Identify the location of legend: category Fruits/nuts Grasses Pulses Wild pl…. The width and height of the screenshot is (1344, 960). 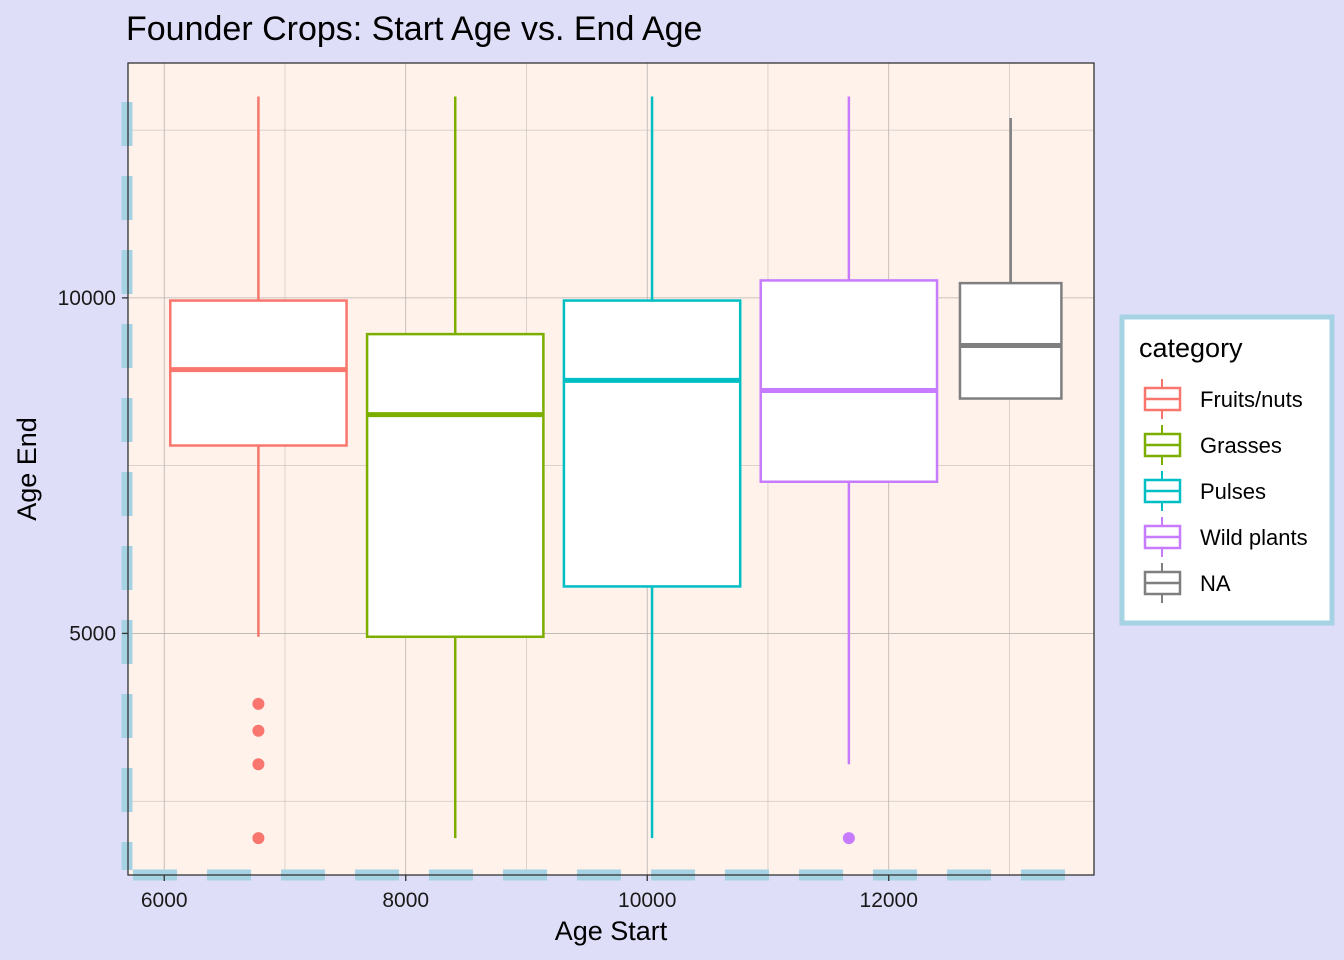
(1227, 470).